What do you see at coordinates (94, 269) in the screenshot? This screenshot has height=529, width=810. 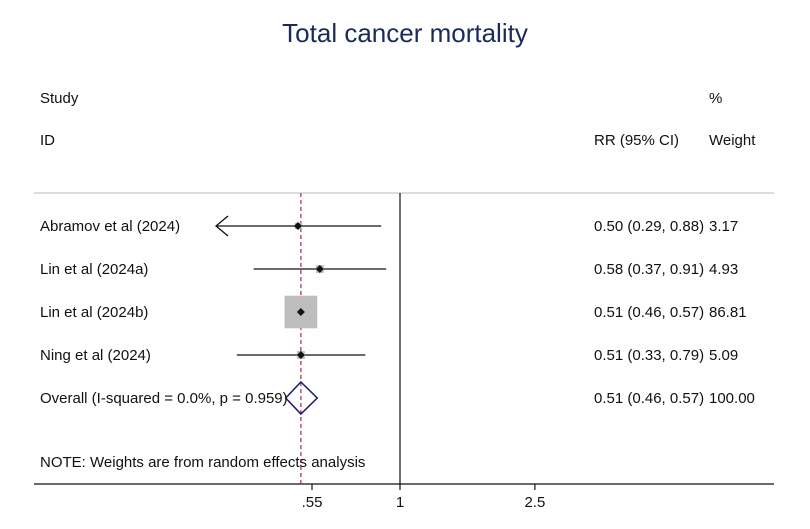 I see `study-label: Lin et al (2024a)` at bounding box center [94, 269].